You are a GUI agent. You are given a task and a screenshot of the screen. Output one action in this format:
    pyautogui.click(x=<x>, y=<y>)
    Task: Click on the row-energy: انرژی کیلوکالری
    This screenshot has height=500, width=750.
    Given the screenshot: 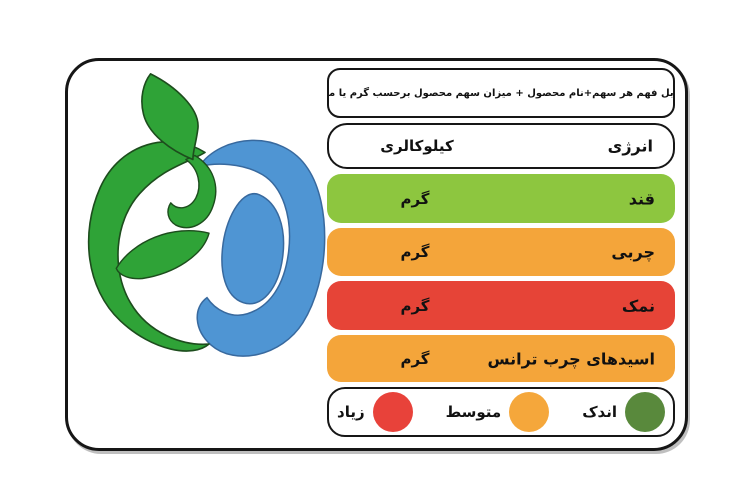 What is the action you would take?
    pyautogui.click(x=501, y=146)
    